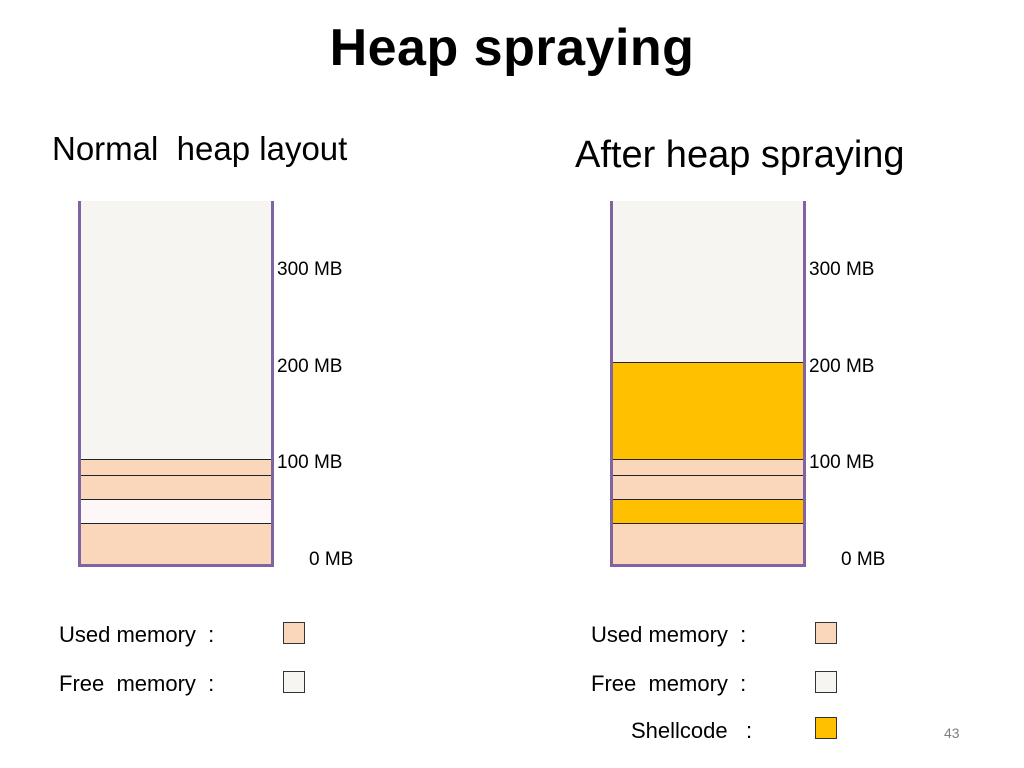 This screenshot has height=768, width=1024. I want to click on slide-number: 43, so click(952, 733).